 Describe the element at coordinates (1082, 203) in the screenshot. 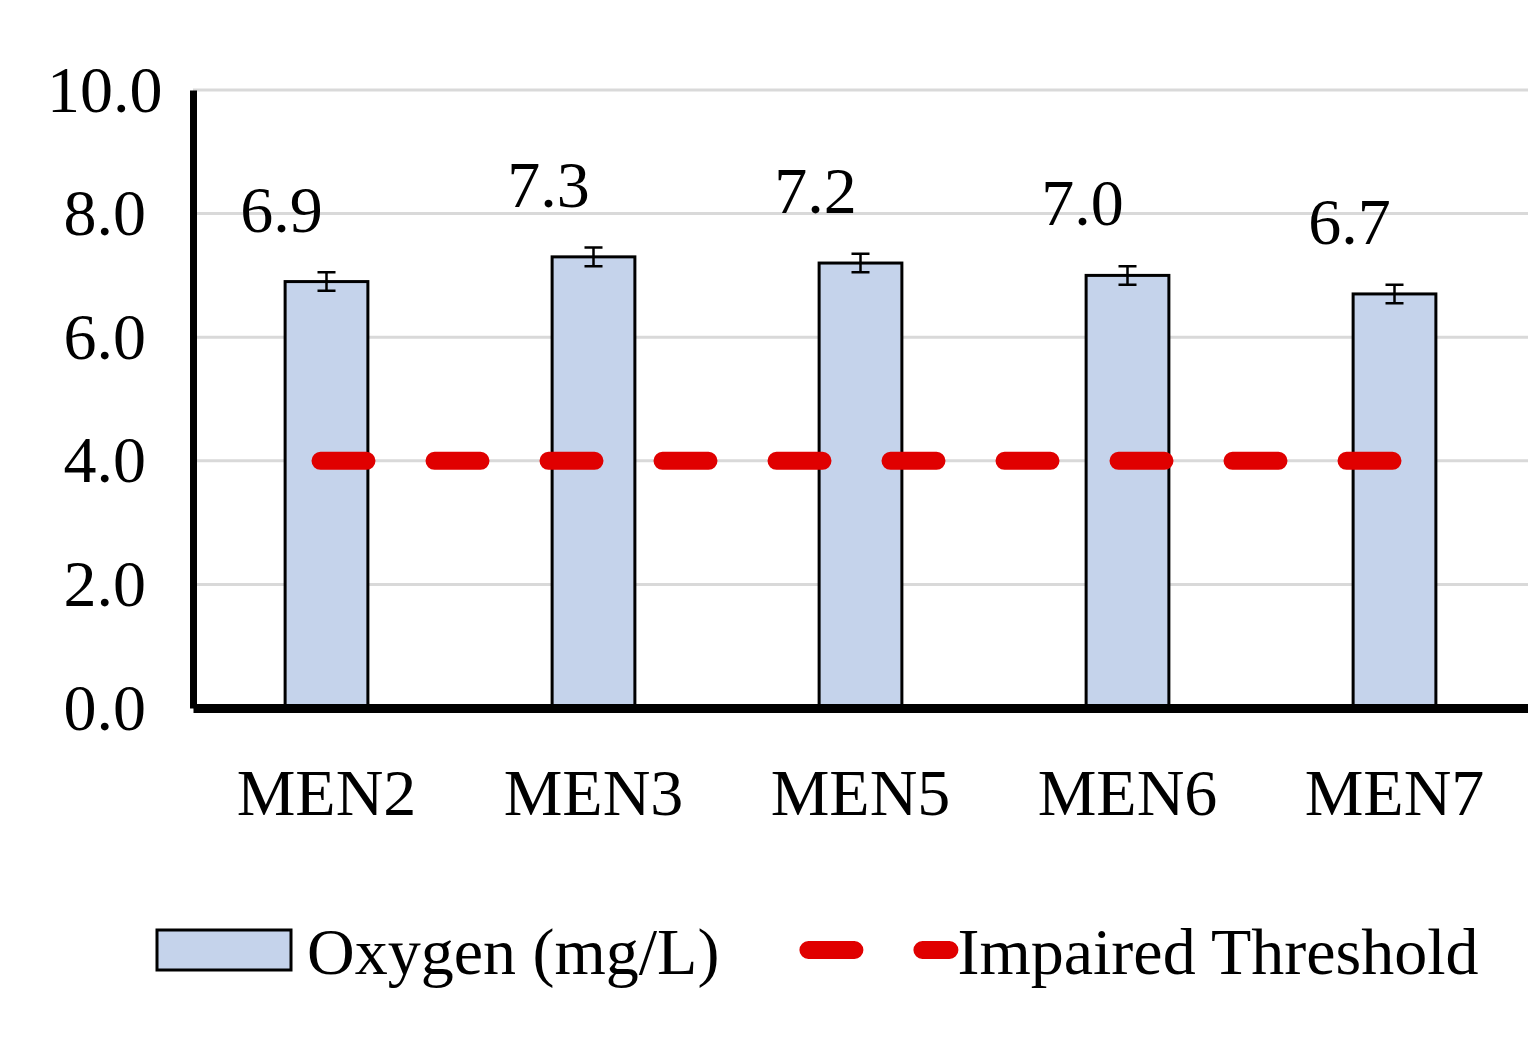

I see `data-label: 7.0` at that location.